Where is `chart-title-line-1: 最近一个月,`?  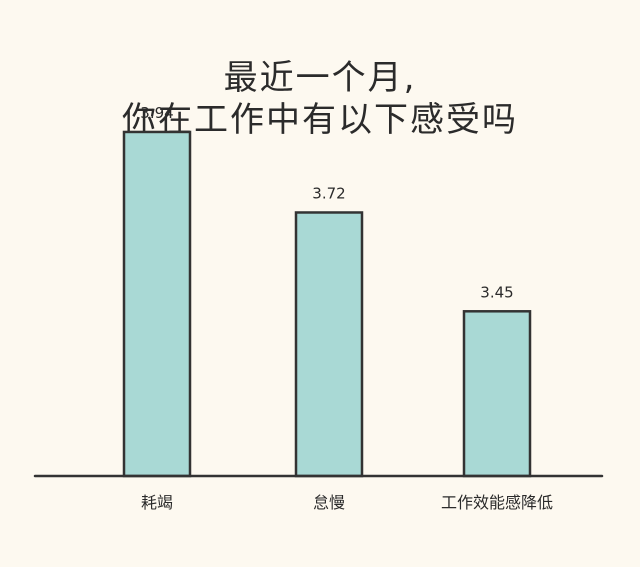 chart-title-line-1: 最近一个月, is located at coordinates (320, 78).